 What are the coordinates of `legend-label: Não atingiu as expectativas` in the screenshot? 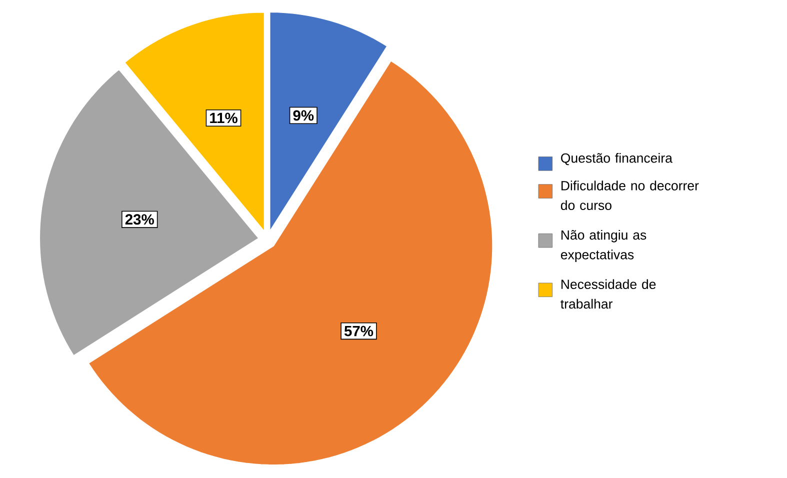 It's located at (603, 246).